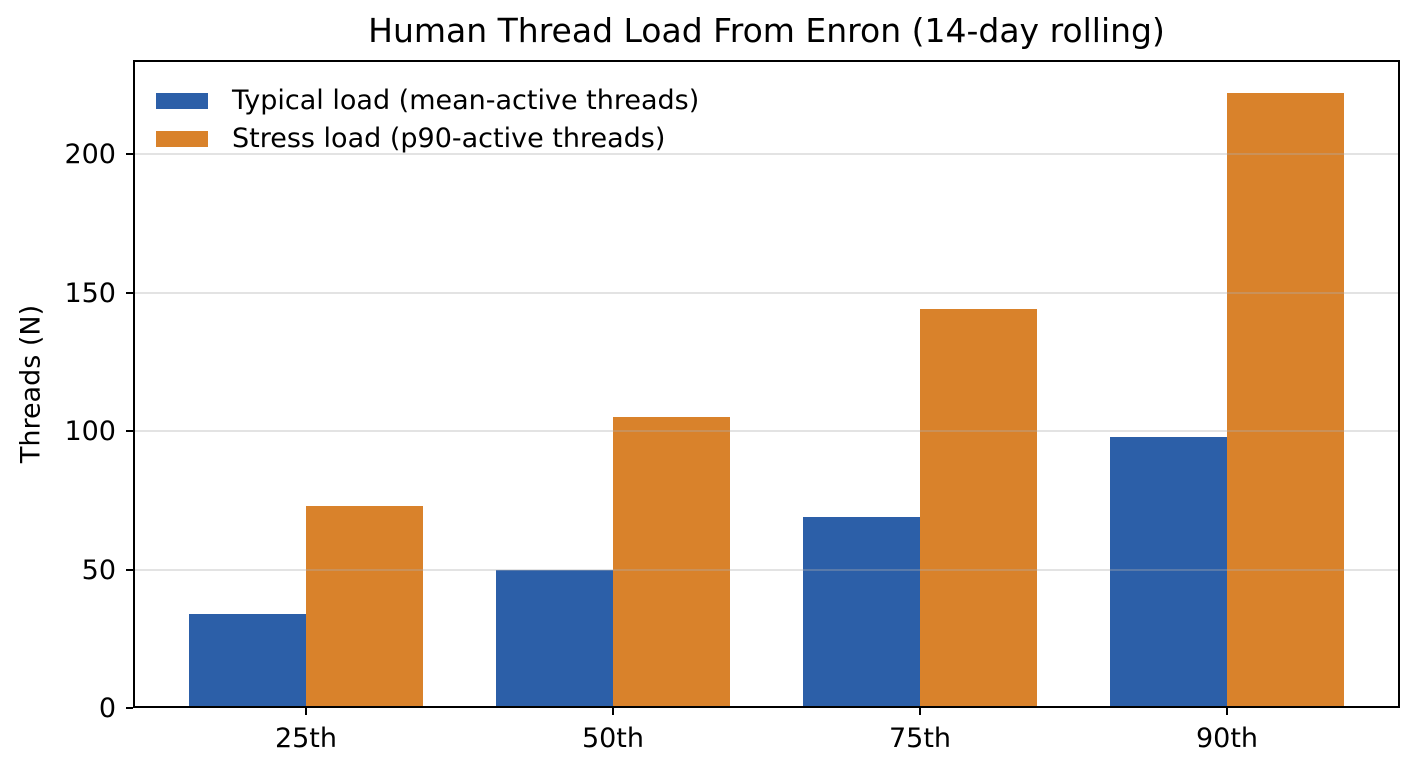 The image size is (1421, 776). Describe the element at coordinates (920, 738) in the screenshot. I see `x-tick-label-75th: 75th` at that location.